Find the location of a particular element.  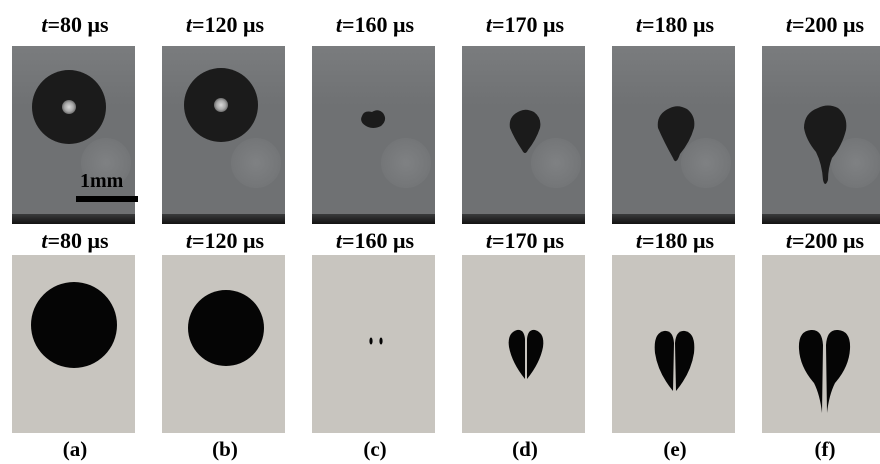

simulation-image-c is located at coordinates (373, 344).